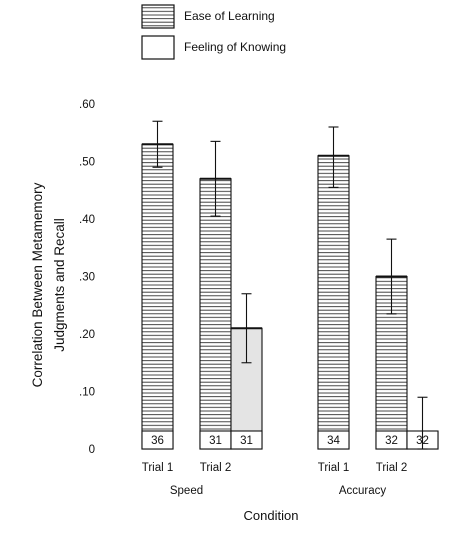  What do you see at coordinates (87, 335) in the screenshot?
I see `y-tick-label: .20` at bounding box center [87, 335].